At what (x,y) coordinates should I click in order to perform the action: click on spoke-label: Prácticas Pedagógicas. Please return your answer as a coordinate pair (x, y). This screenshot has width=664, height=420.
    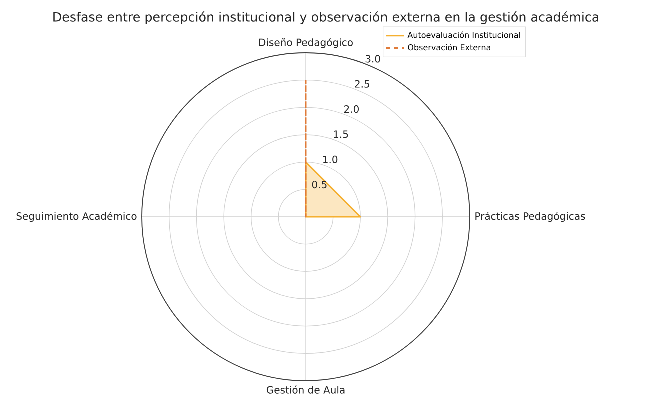
    Looking at the image, I should click on (531, 217).